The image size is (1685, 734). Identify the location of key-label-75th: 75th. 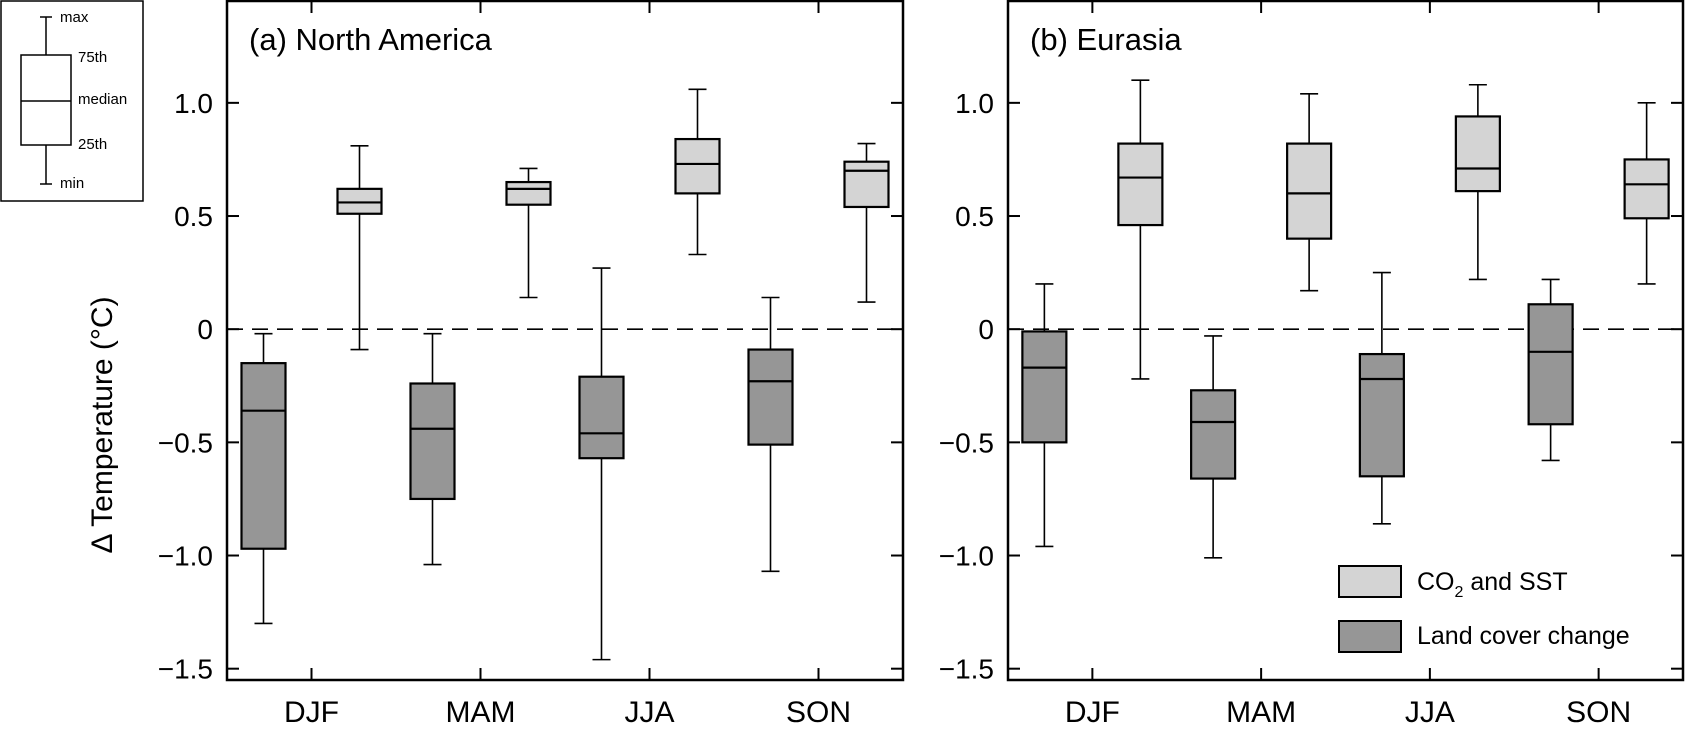
(92, 57).